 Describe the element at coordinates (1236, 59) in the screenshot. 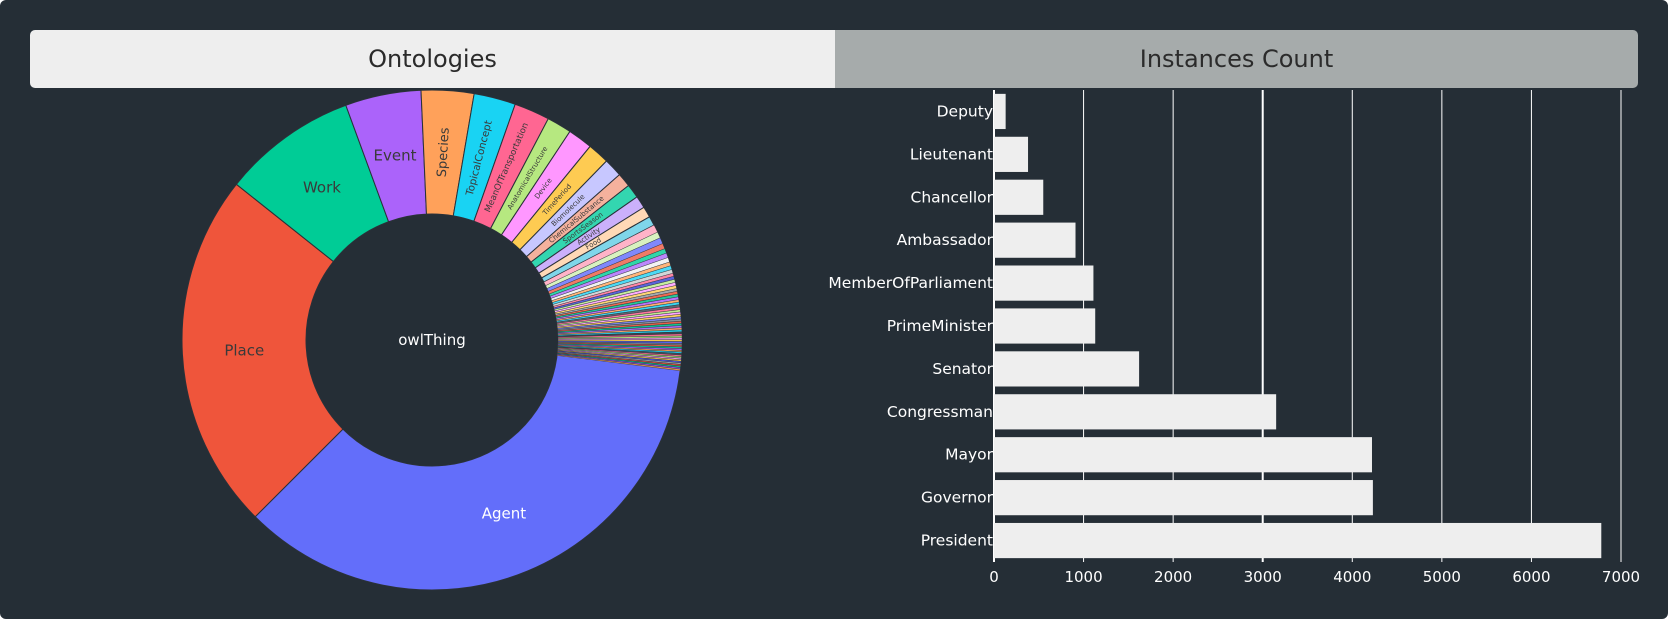

I see `tab-instances-count: Instances Count` at that location.